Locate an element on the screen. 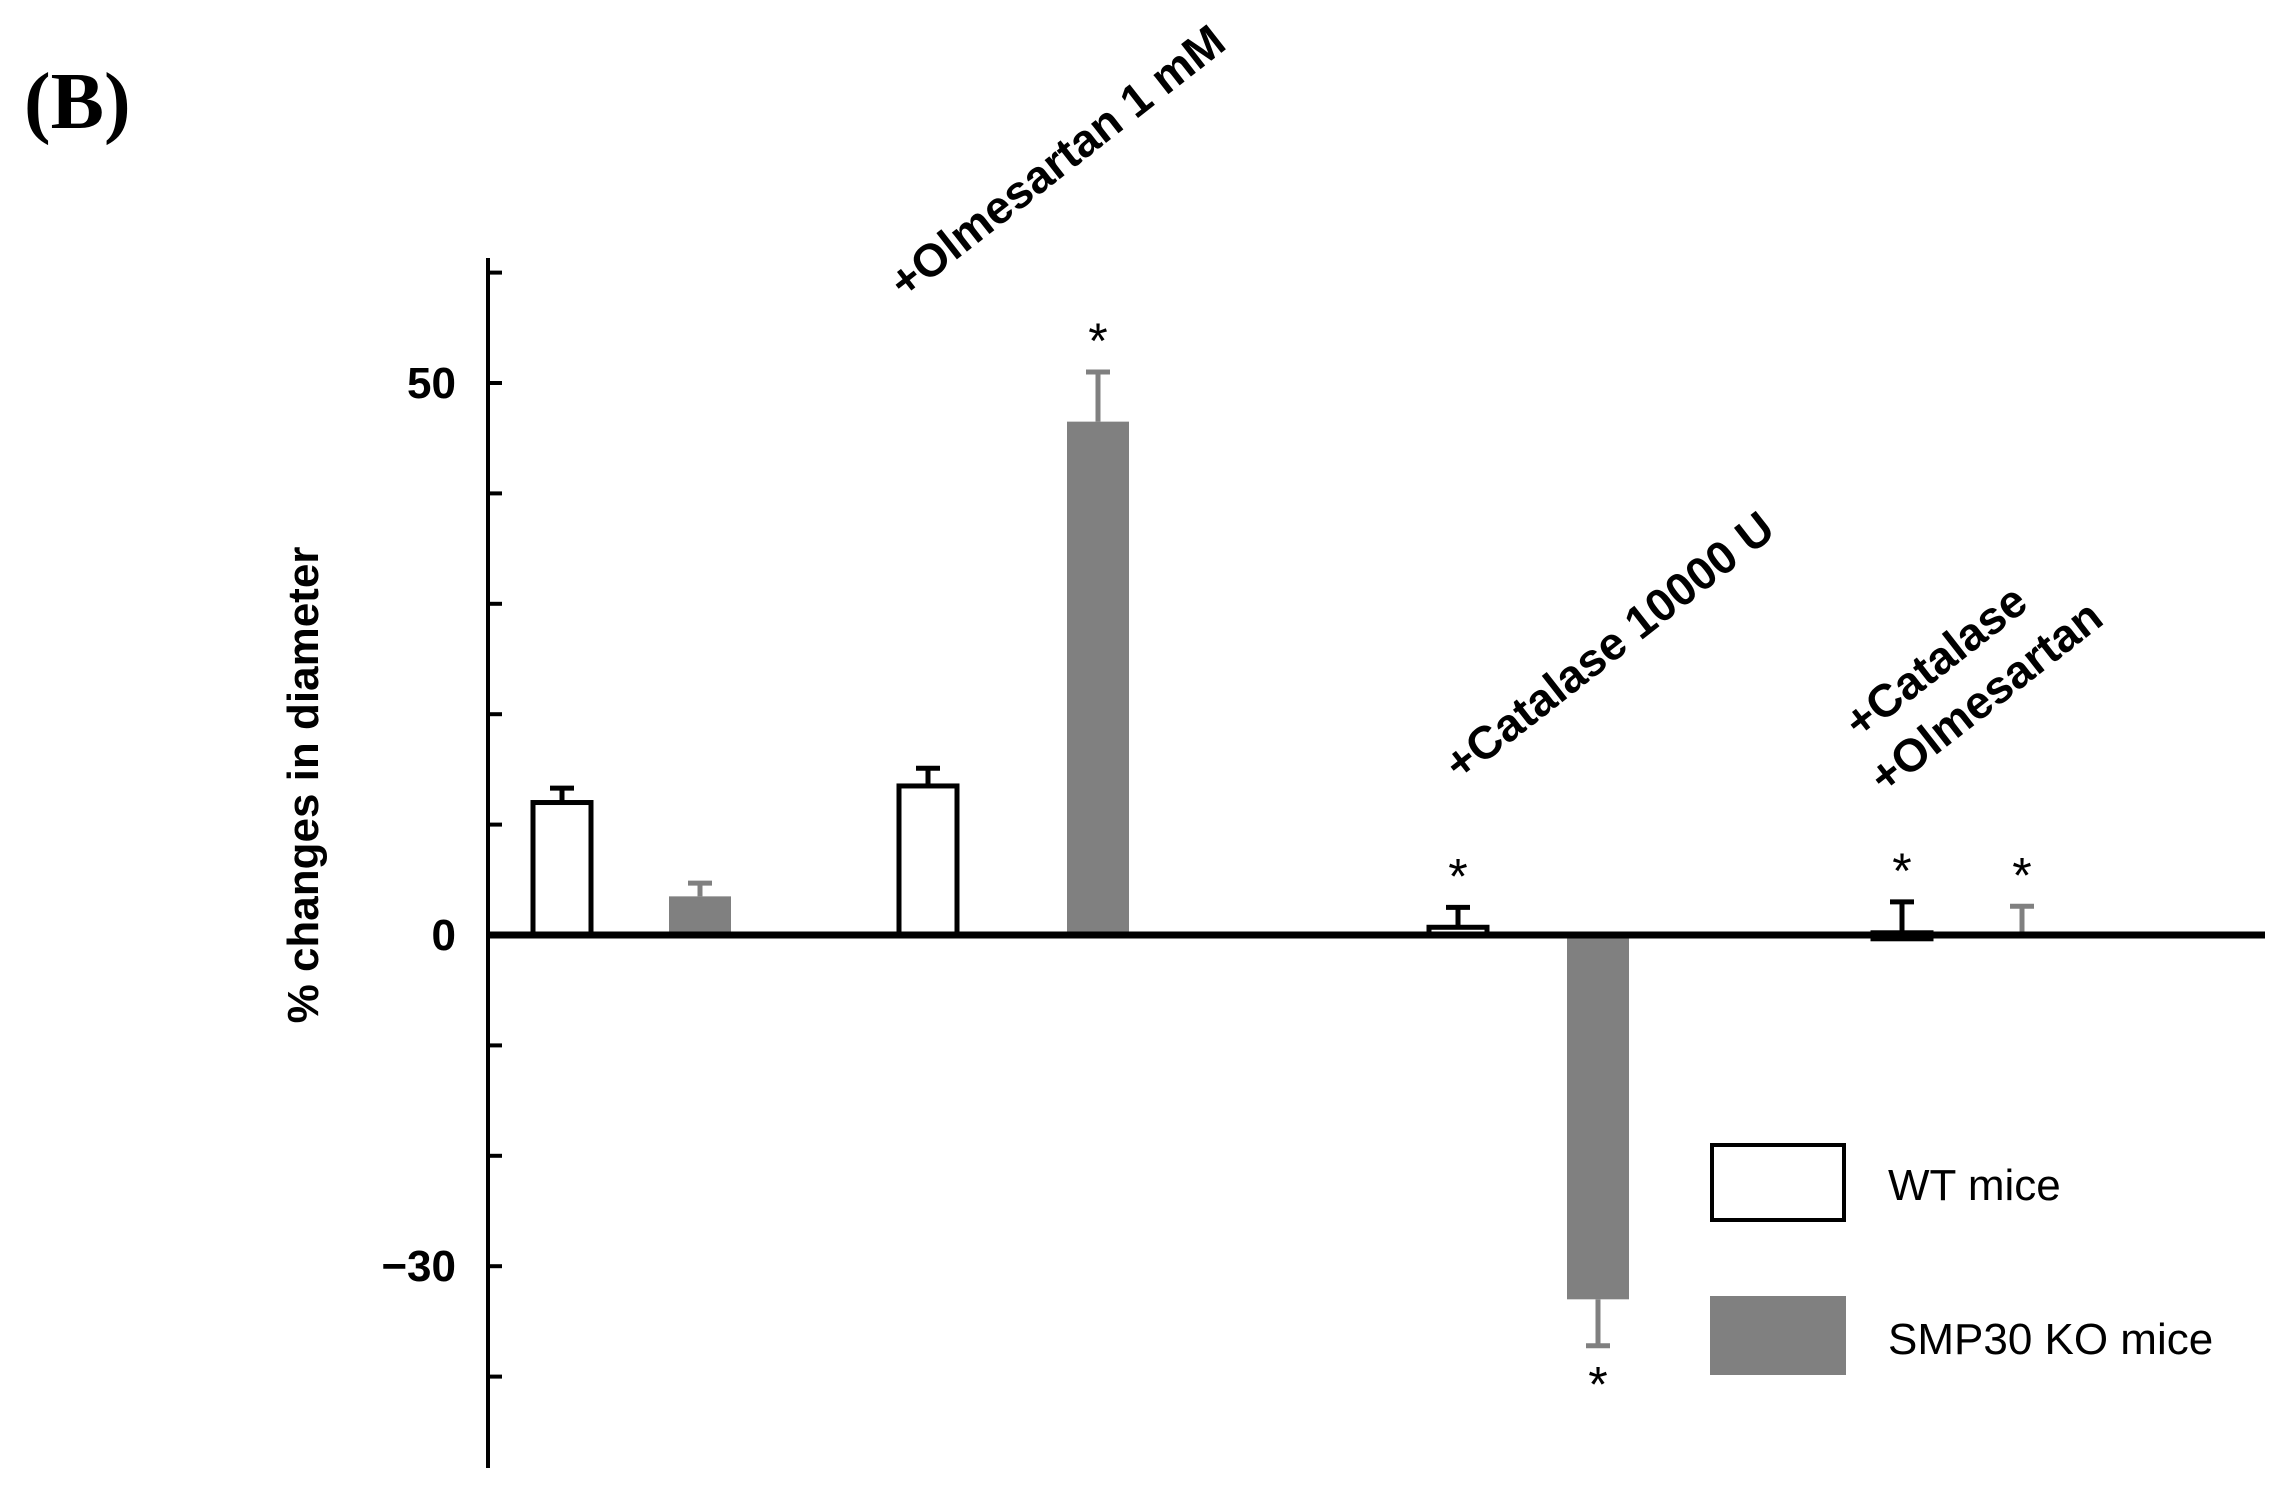 This screenshot has width=2289, height=1495. y-tick-label: −30 is located at coordinates (418, 1266).